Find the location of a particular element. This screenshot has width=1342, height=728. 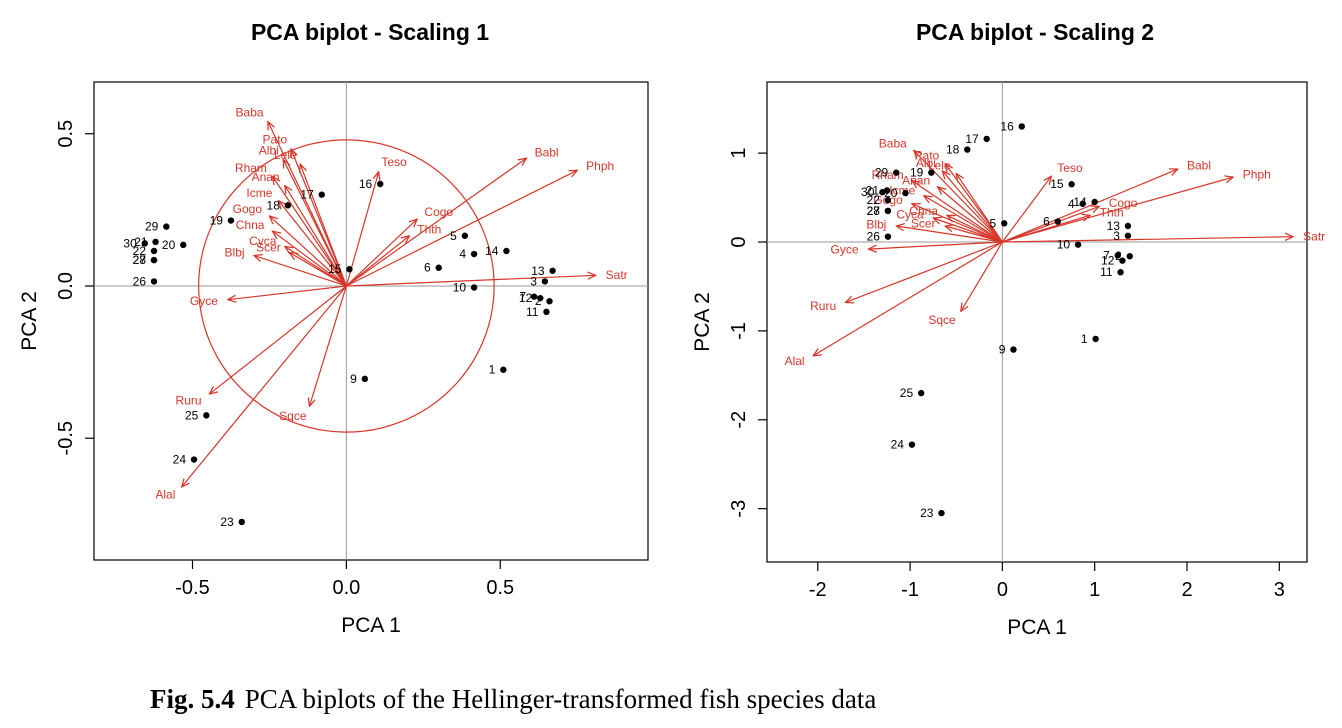

site-label: 2 is located at coordinates (538, 301).